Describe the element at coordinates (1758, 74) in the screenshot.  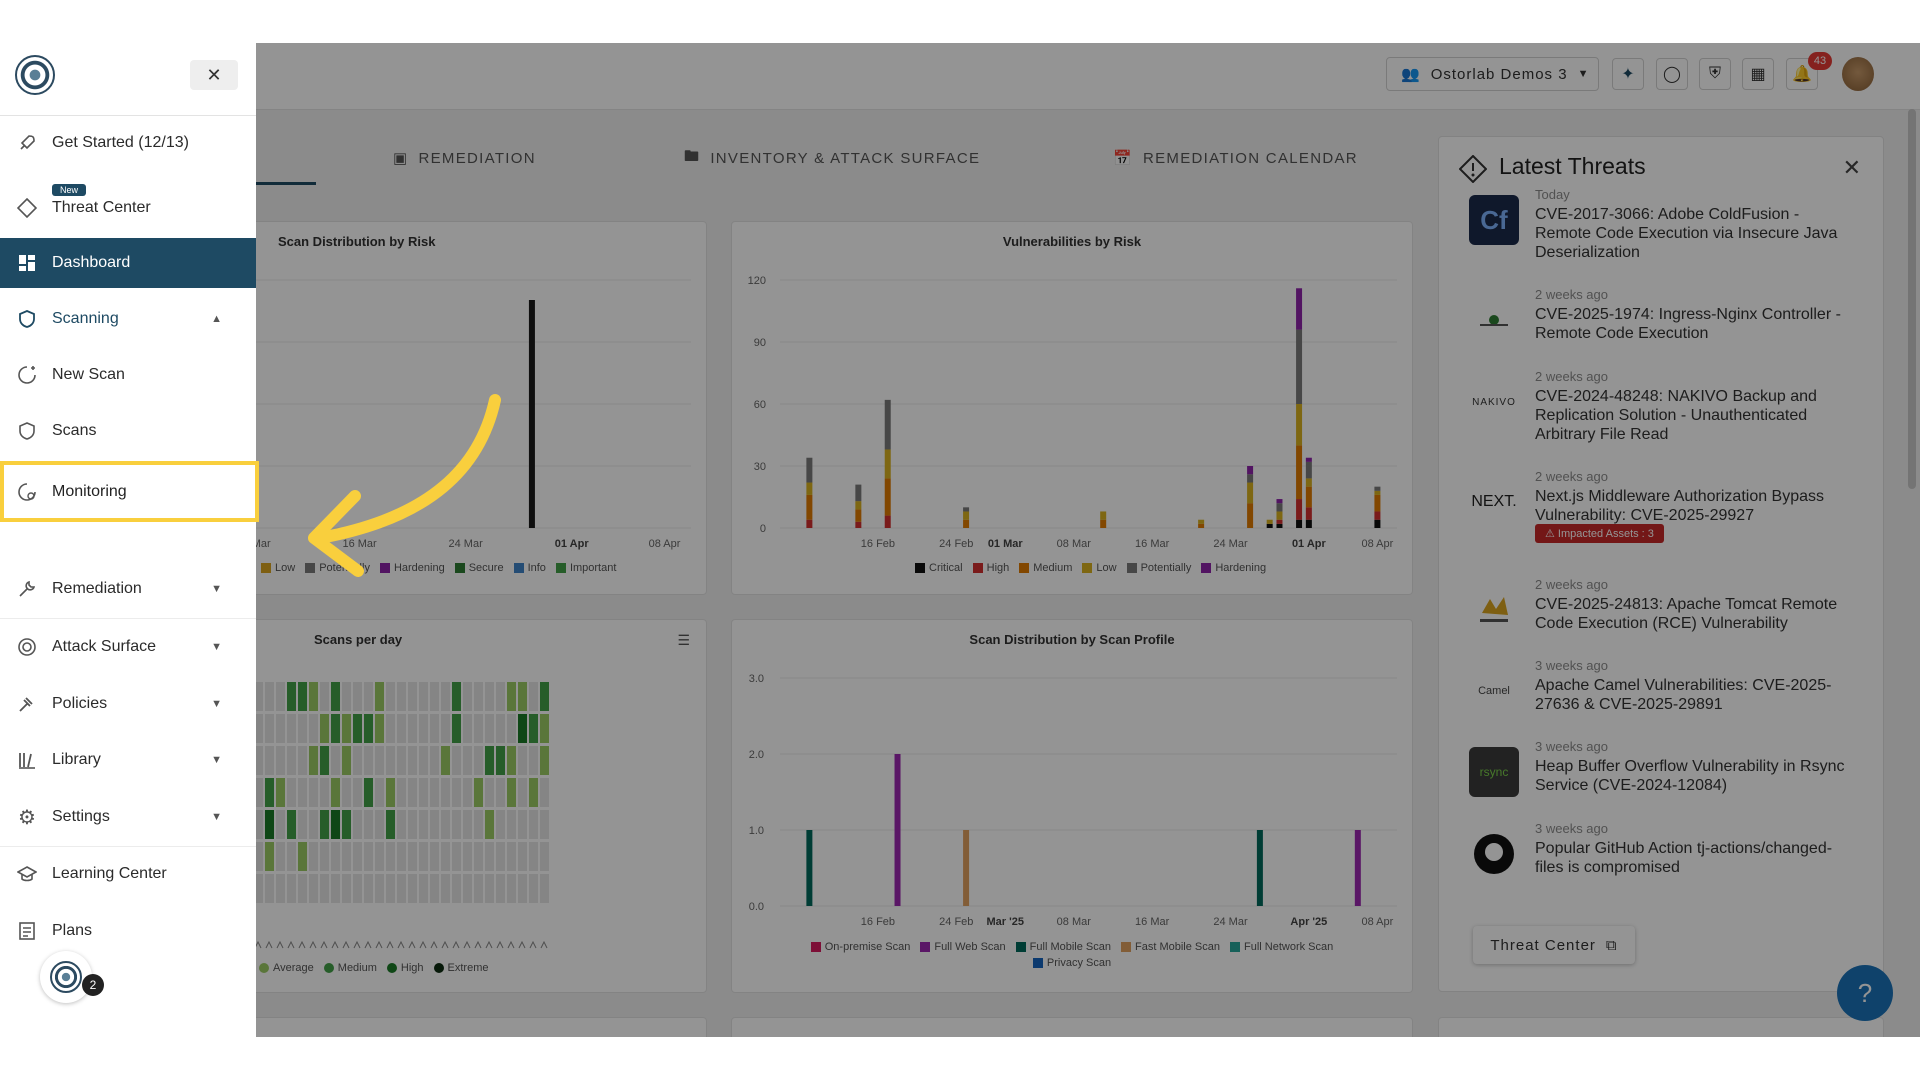
I see `ticket-icon: ▦` at that location.